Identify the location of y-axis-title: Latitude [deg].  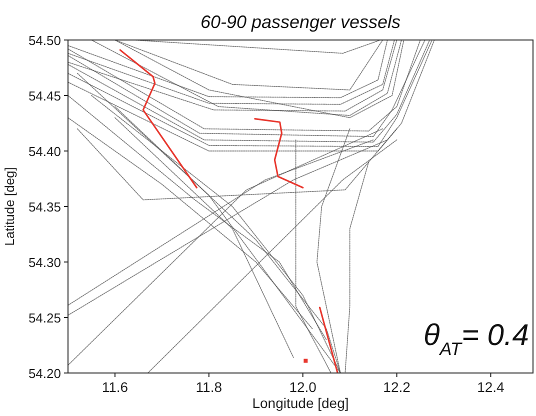
(9, 206).